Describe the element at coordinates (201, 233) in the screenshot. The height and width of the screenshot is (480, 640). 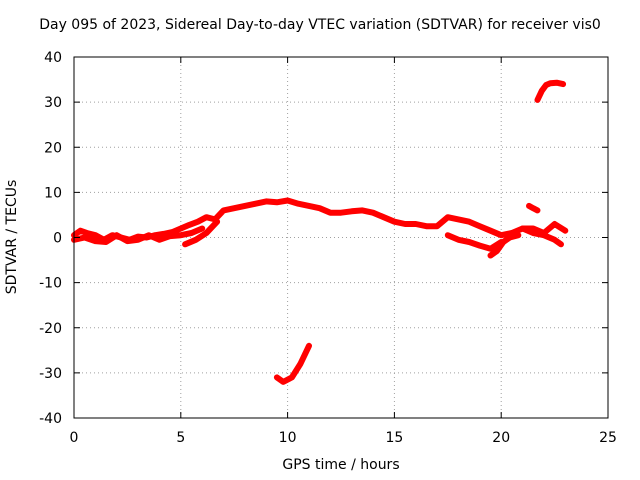
I see `series-dip-segment` at that location.